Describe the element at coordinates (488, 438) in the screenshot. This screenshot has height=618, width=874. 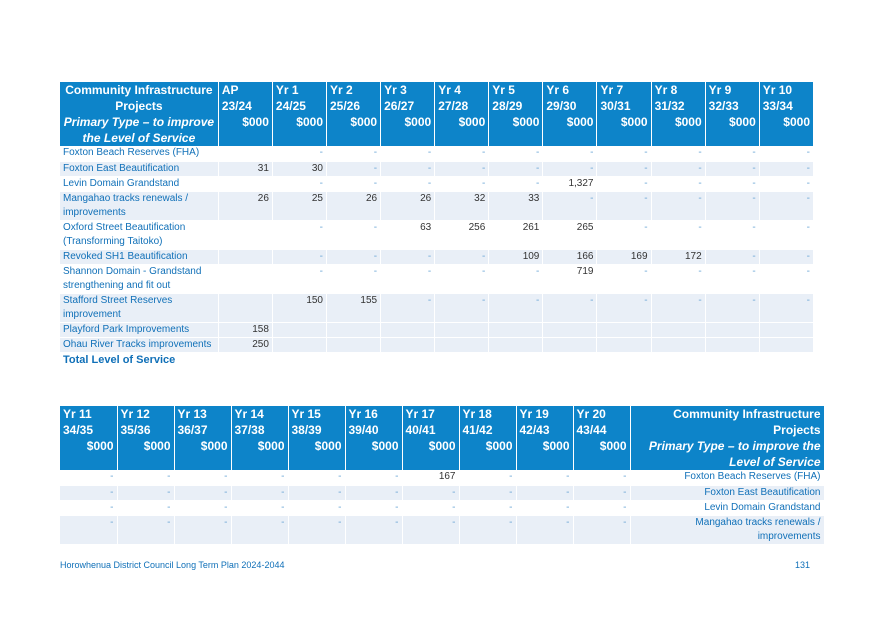
I see `header-year-cell: Yr 18 41/42 $000` at that location.